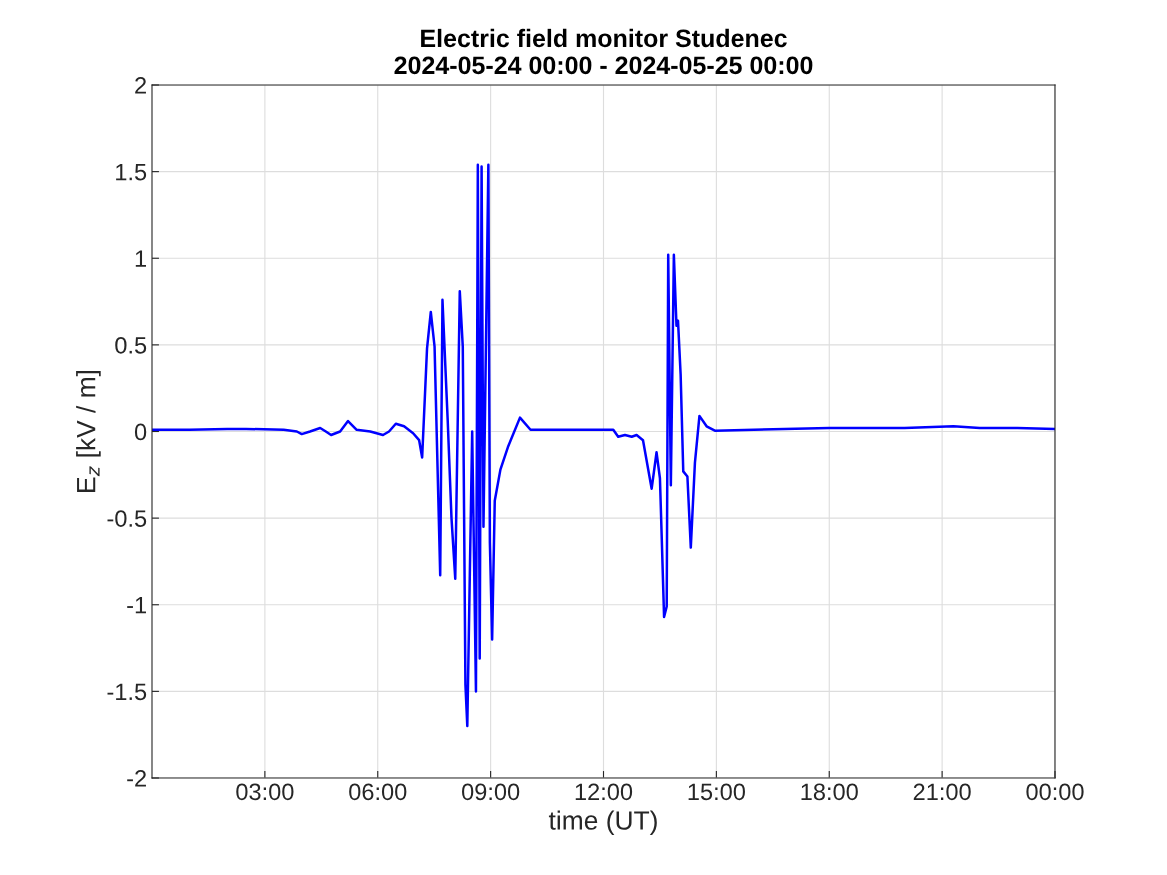  Describe the element at coordinates (602, 823) in the screenshot. I see `x-axis-title: time (UT)` at that location.